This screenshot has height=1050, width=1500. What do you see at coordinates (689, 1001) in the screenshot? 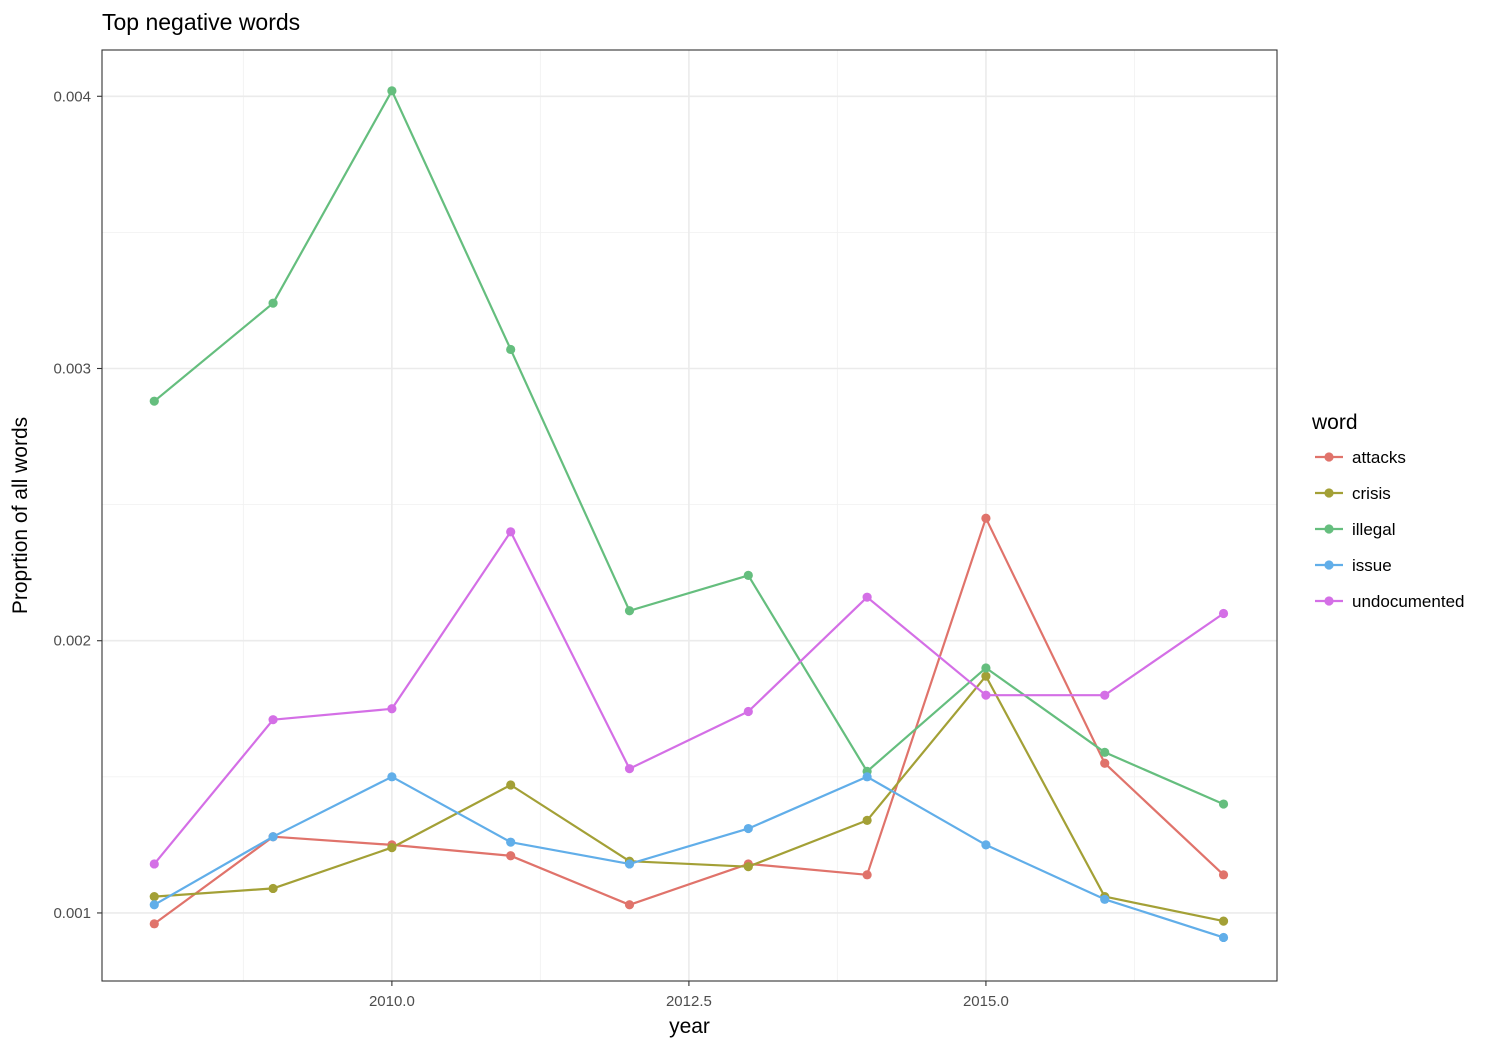
I see `x-tick-label: 2012.5` at bounding box center [689, 1001].